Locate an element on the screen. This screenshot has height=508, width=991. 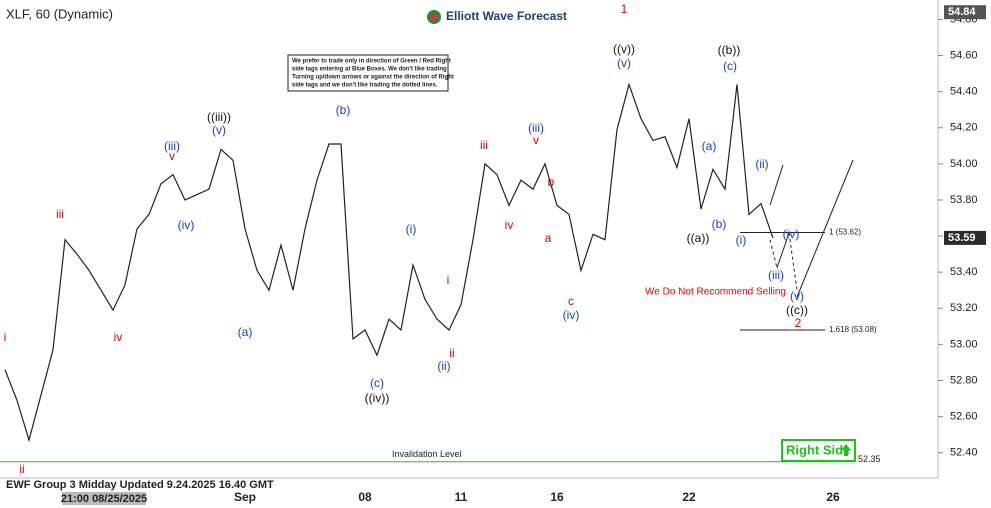
wave-label: 1 is located at coordinates (624, 9).